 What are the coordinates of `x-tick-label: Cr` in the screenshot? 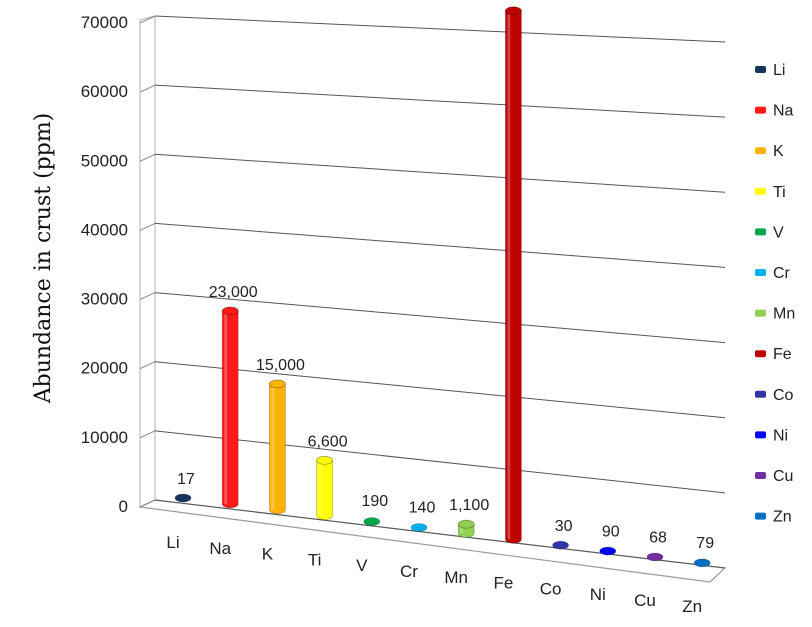 It's located at (409, 571).